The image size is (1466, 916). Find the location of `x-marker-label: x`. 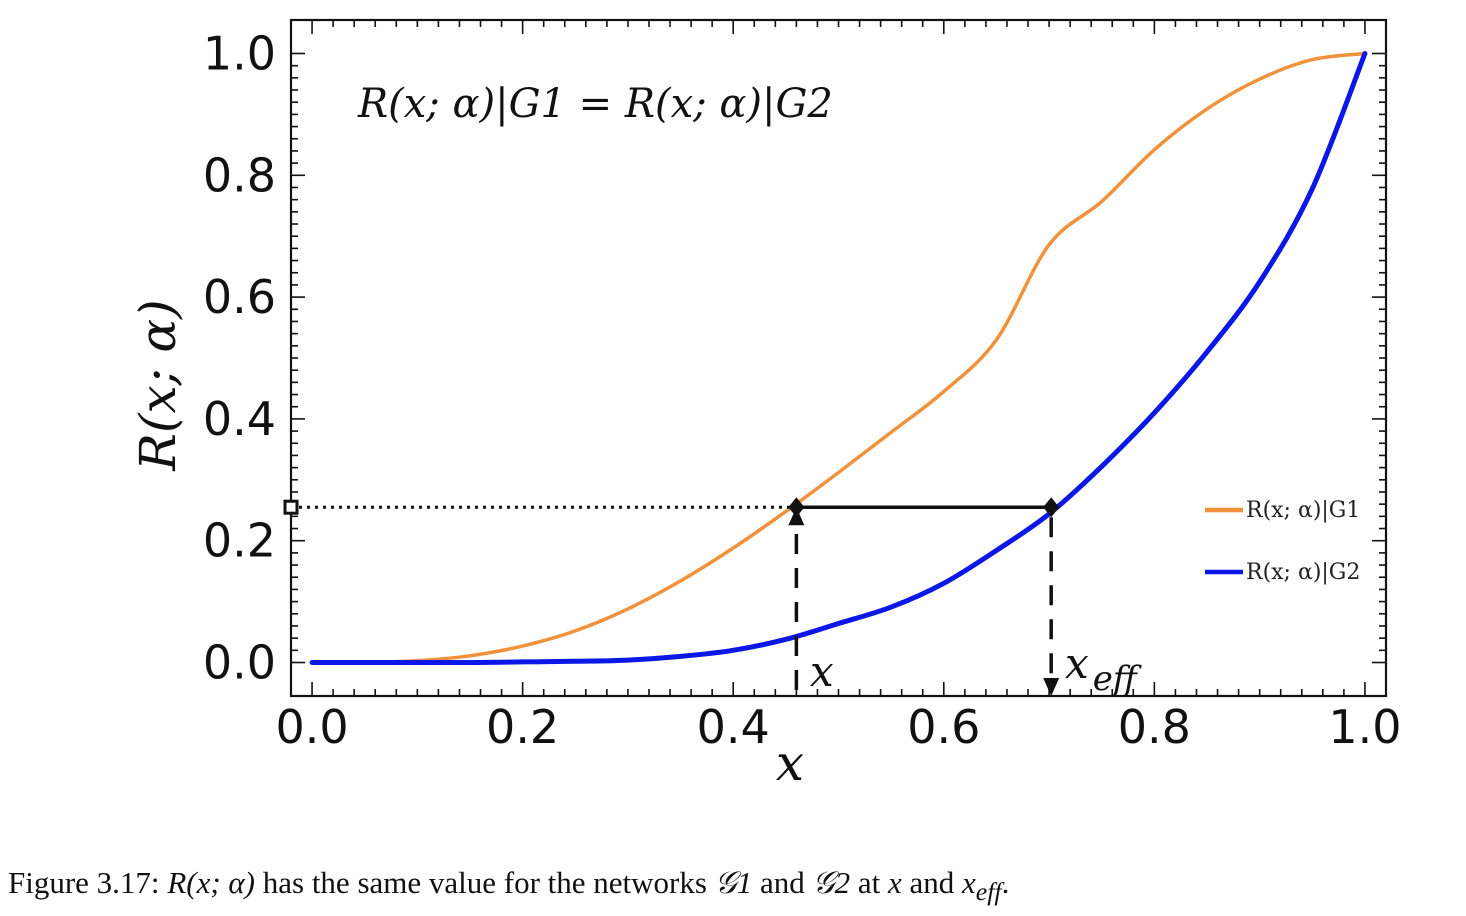

x-marker-label: x is located at coordinates (822, 671).